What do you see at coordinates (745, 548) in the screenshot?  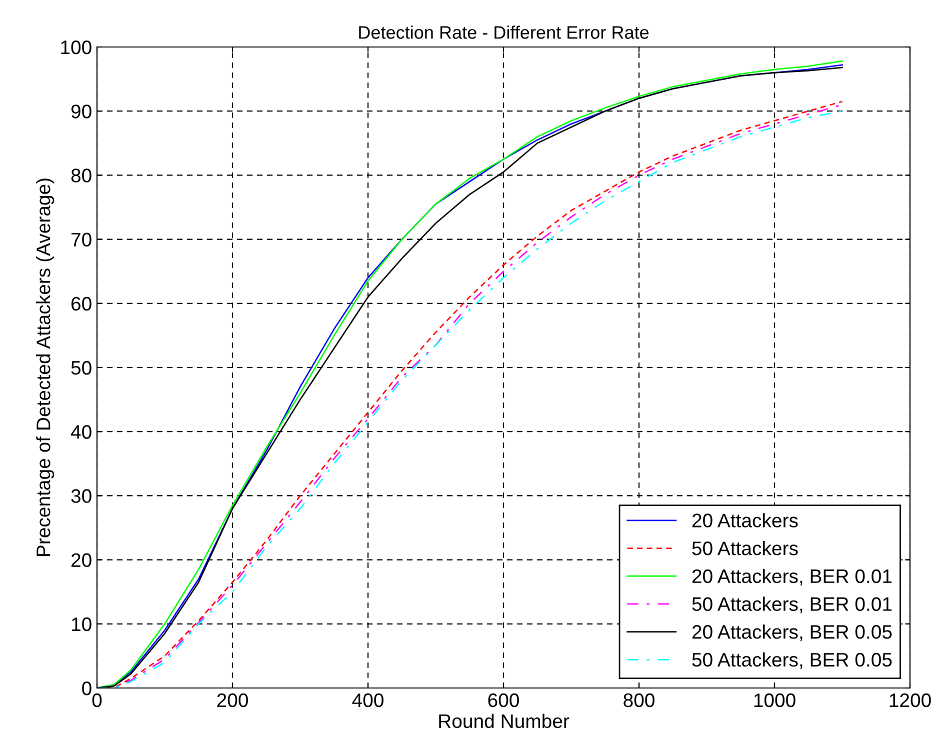 I see `legend-label: 50 Attackers` at bounding box center [745, 548].